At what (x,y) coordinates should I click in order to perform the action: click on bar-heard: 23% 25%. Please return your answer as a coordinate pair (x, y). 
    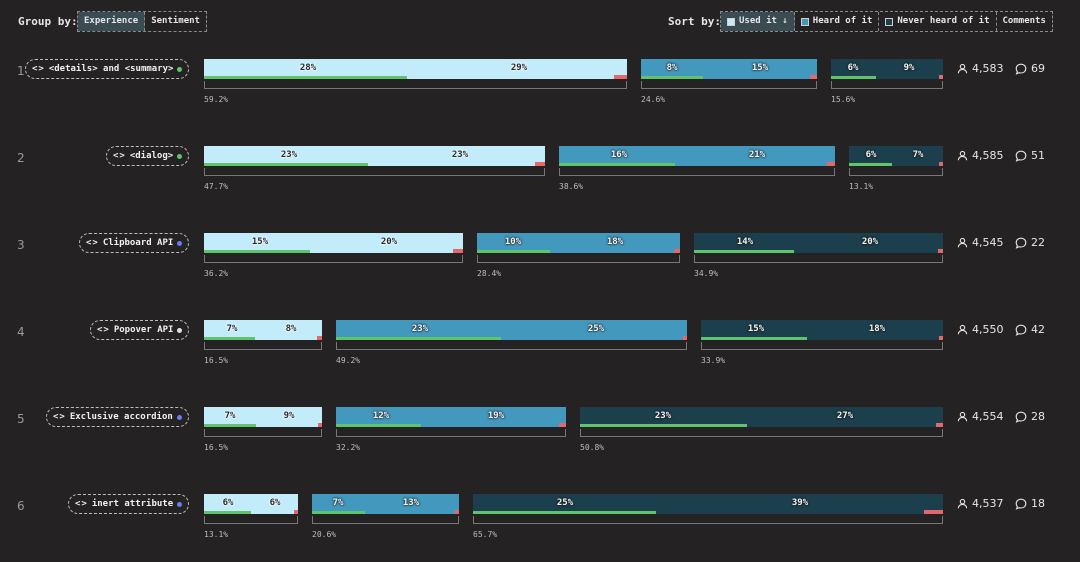
    Looking at the image, I should click on (511, 330).